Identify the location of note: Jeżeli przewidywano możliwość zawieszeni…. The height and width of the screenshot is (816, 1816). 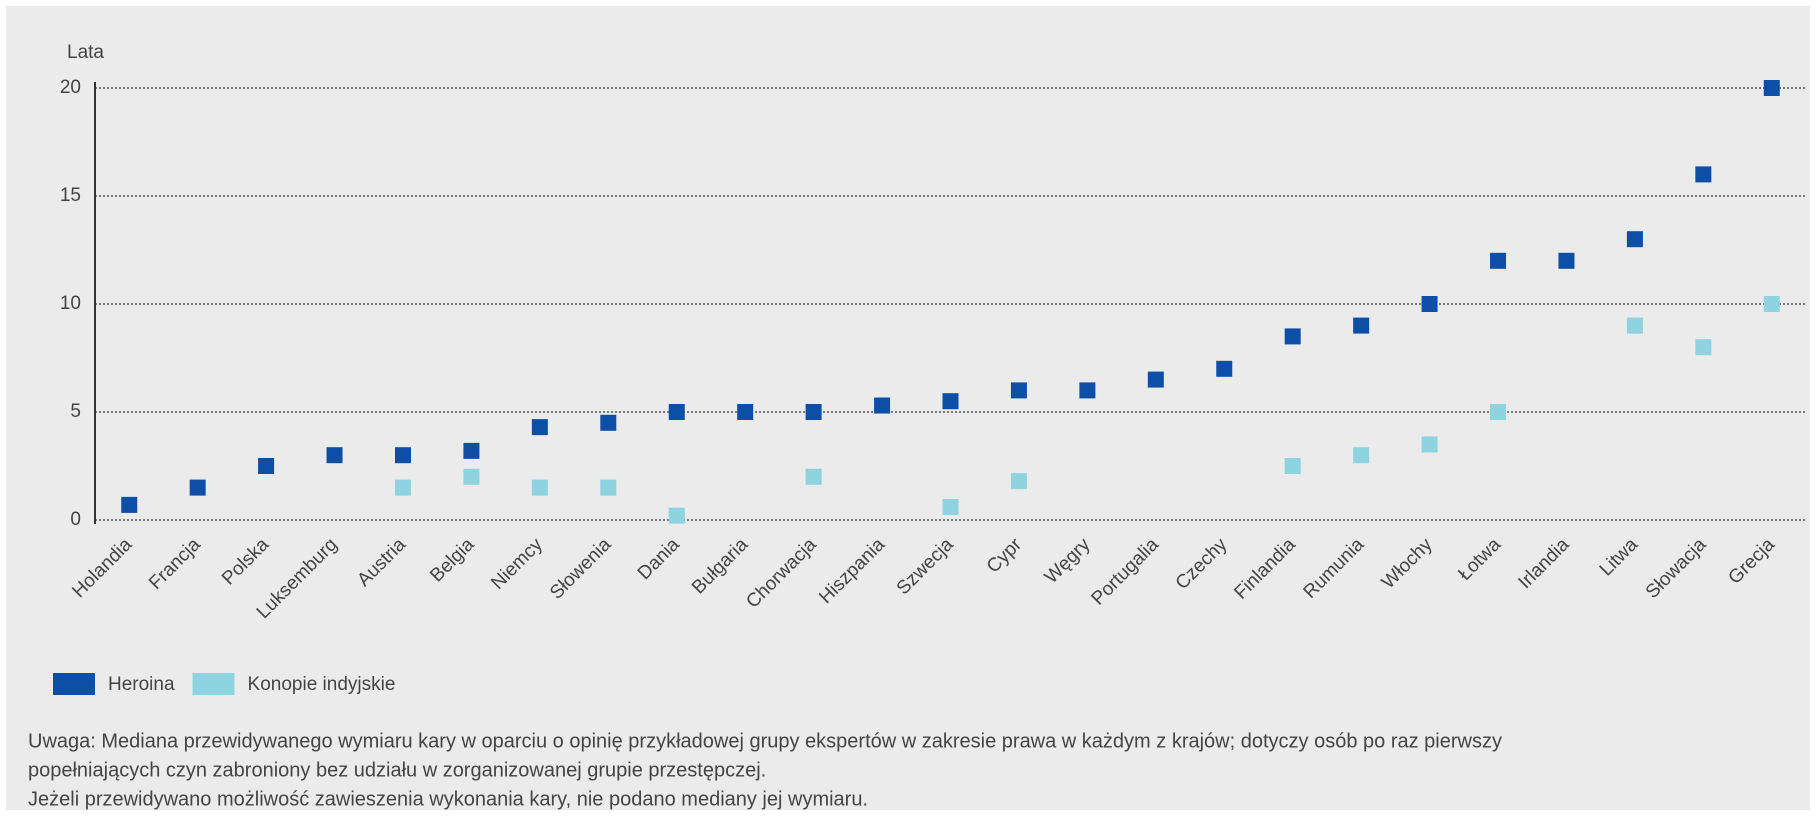
(448, 799).